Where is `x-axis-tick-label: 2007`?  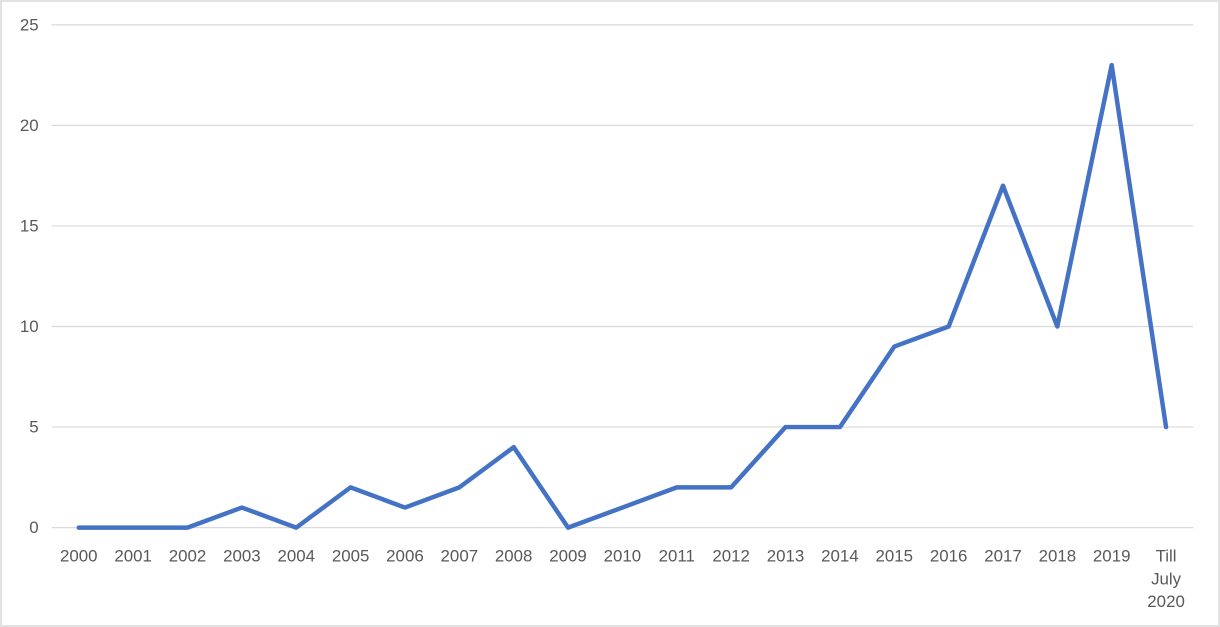 x-axis-tick-label: 2007 is located at coordinates (460, 555).